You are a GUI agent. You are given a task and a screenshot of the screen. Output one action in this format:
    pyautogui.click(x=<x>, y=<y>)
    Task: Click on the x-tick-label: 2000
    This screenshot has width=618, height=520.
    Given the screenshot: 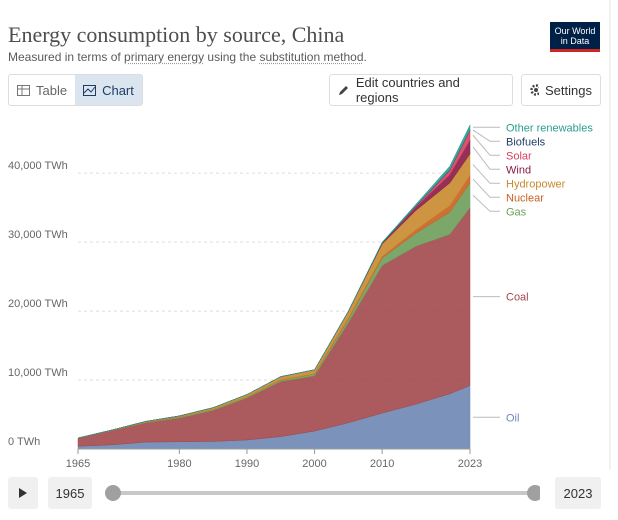 What is the action you would take?
    pyautogui.click(x=314, y=464)
    